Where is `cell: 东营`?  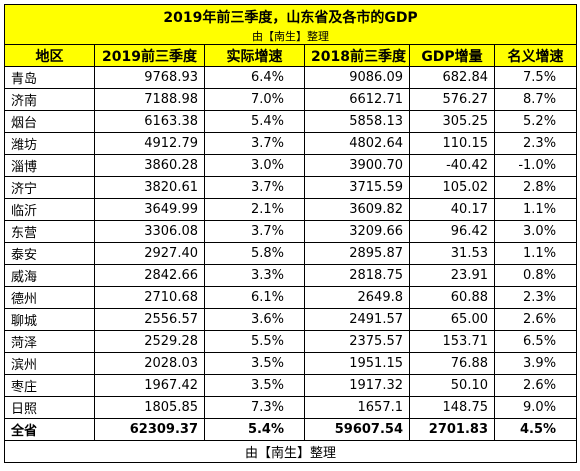 cell: 东营 is located at coordinates (49, 231).